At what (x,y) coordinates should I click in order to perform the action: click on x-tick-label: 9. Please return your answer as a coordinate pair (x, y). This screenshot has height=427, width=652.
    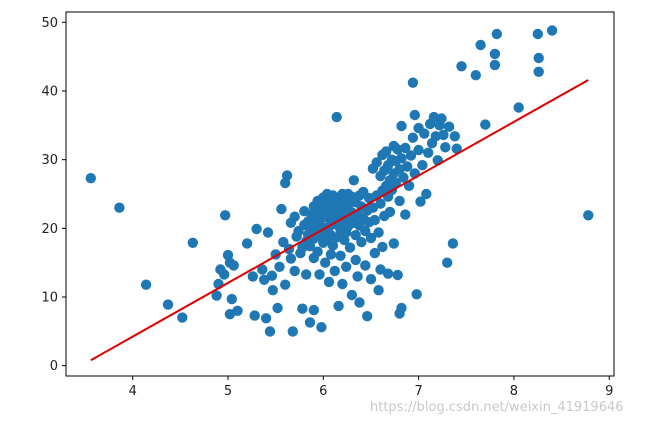
    Looking at the image, I should click on (609, 391).